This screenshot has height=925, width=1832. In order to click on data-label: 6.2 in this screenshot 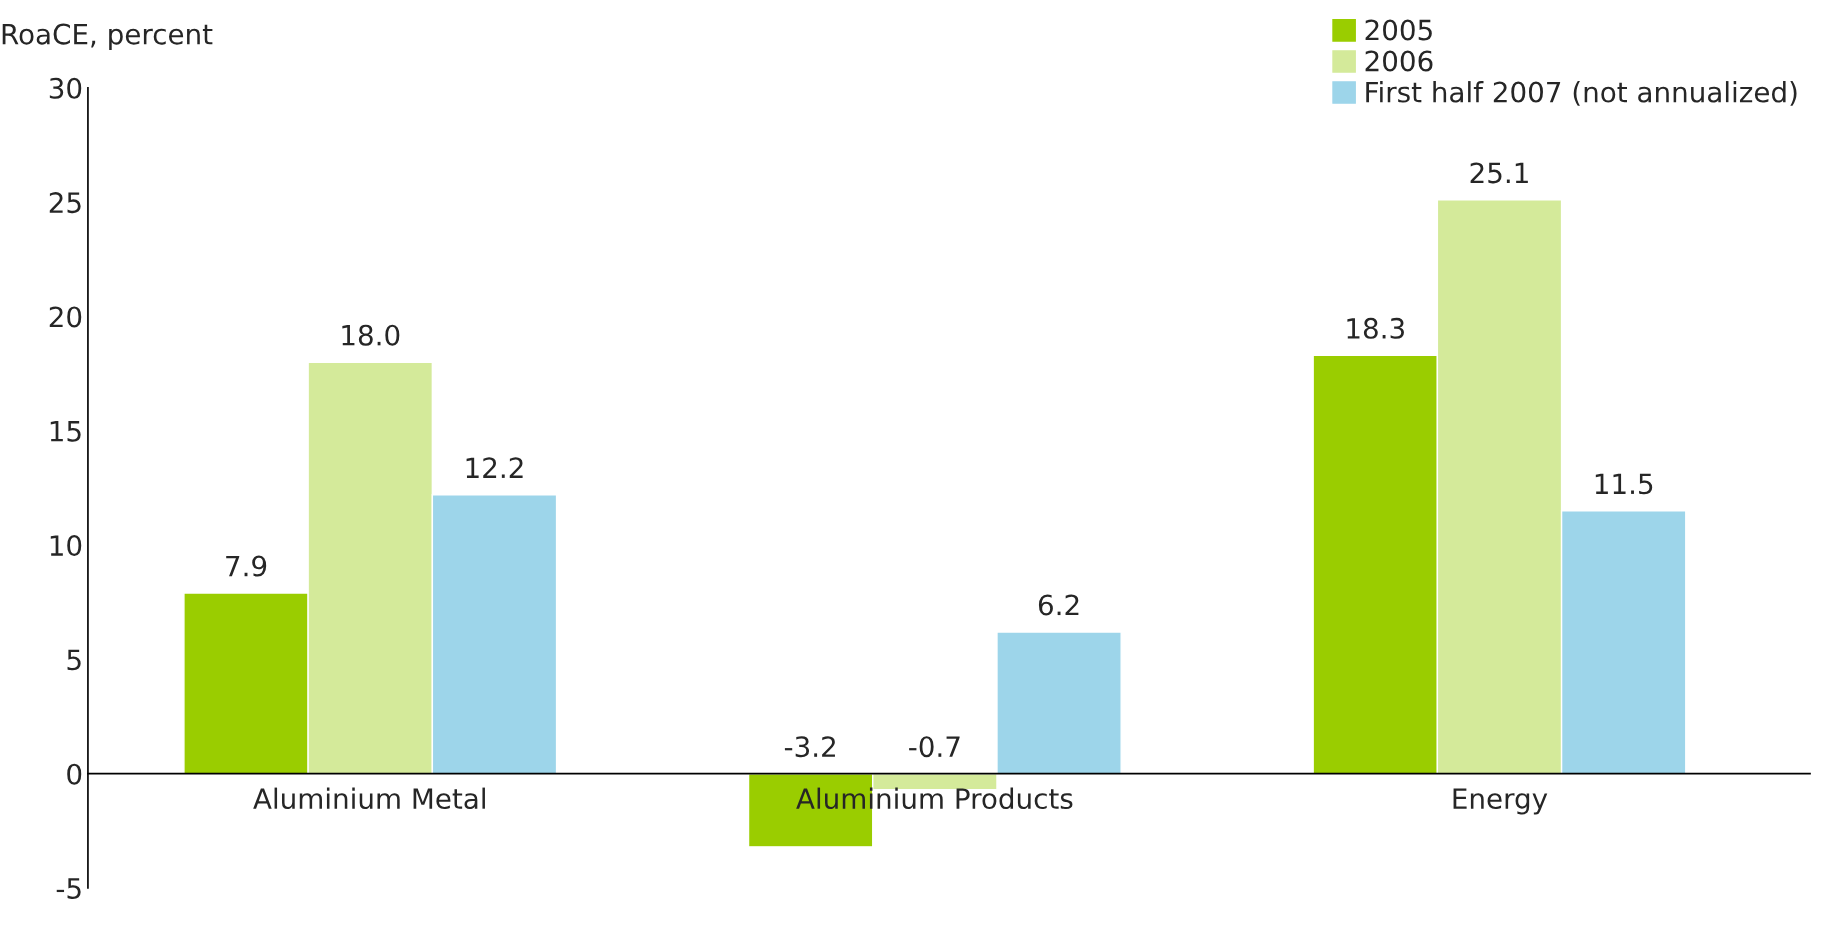, I will do `click(1058, 605)`.